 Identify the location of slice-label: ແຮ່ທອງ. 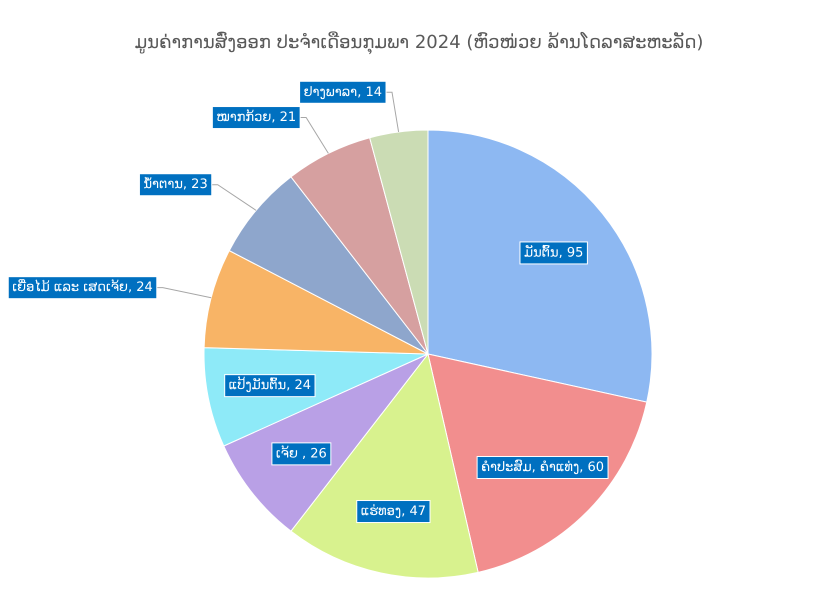
(381, 512).